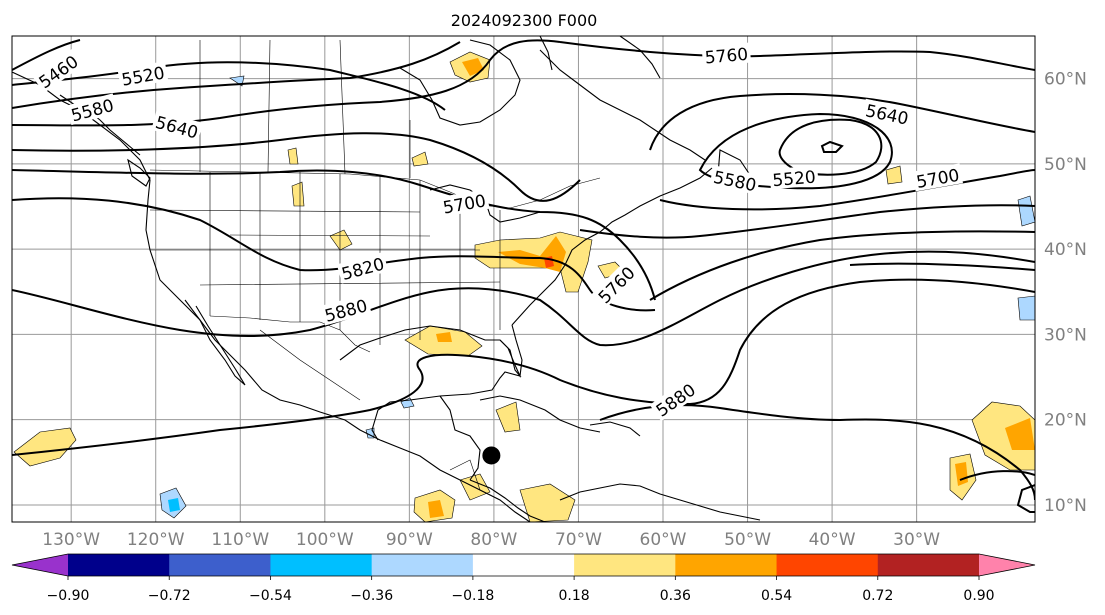 The width and height of the screenshot is (1105, 615). I want to click on lon-tick-label: 110°W, so click(240, 540).